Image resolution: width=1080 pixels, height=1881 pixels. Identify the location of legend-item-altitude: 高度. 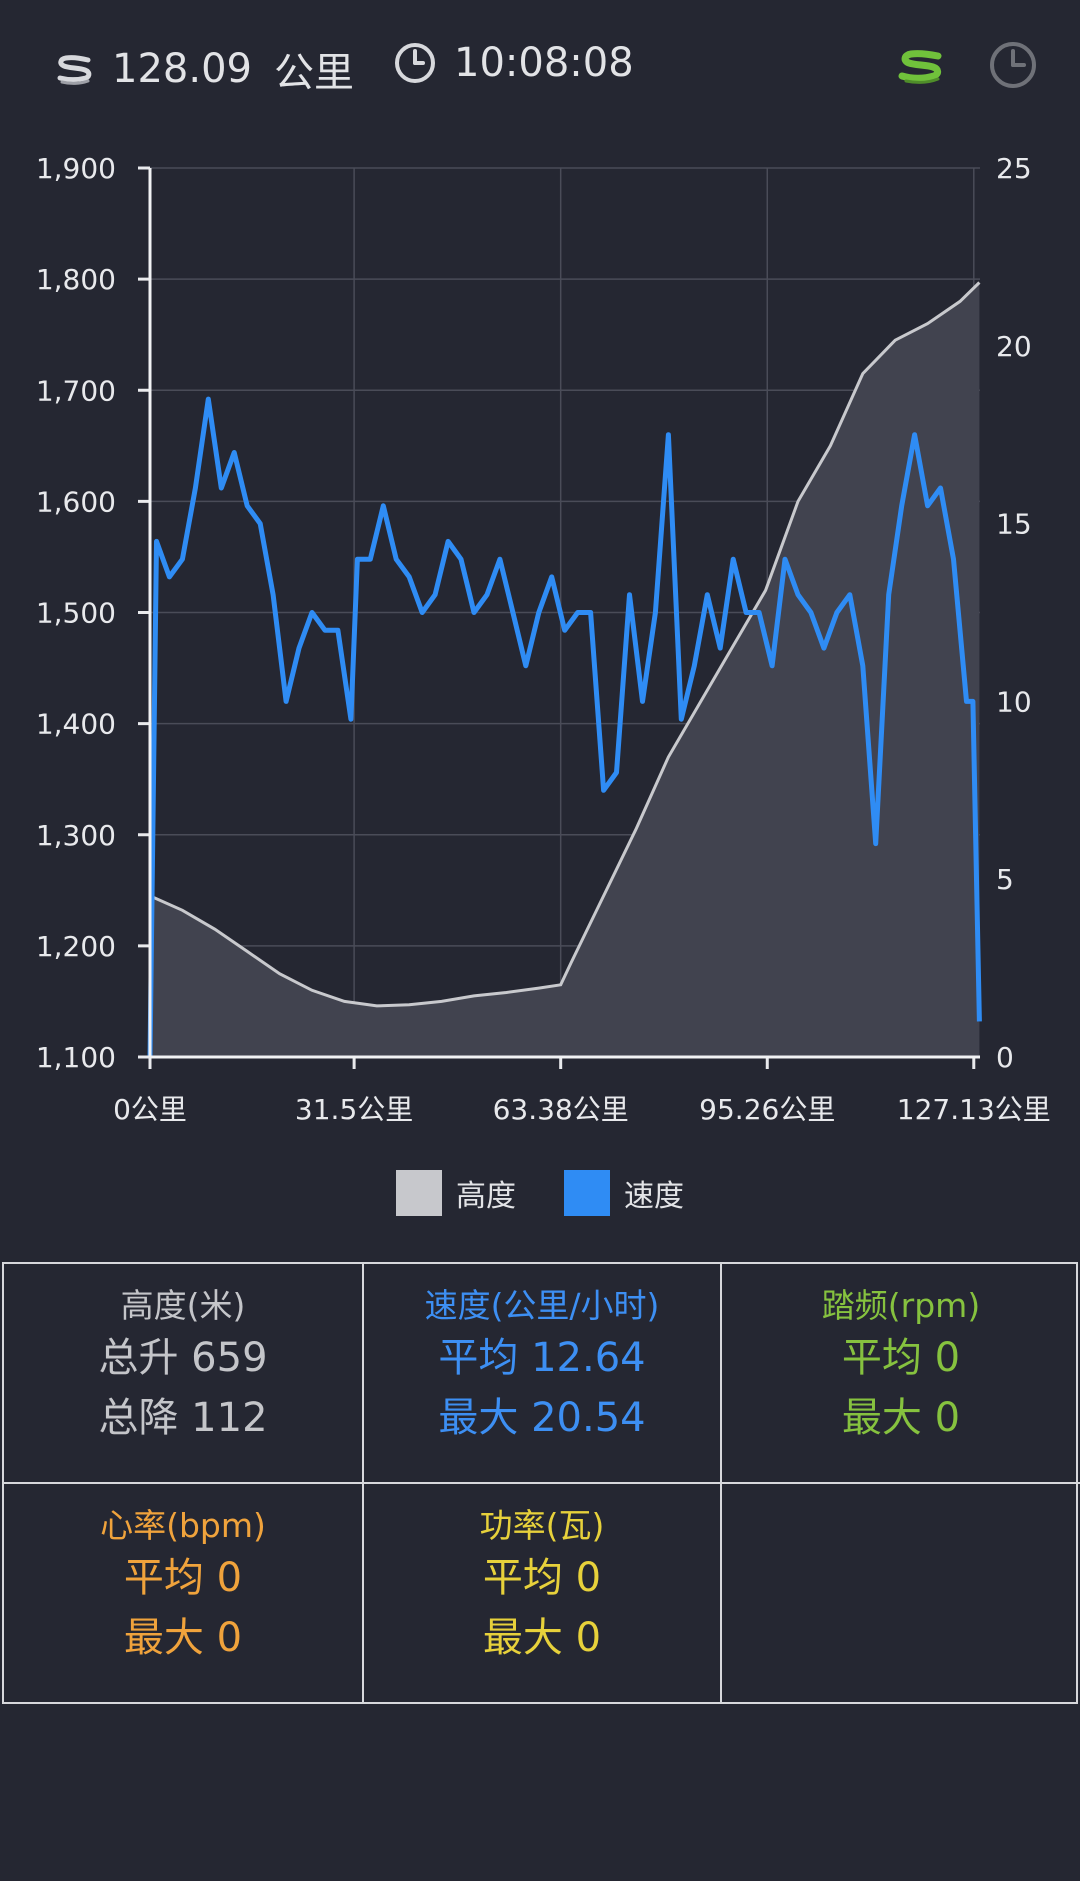
(456, 1193).